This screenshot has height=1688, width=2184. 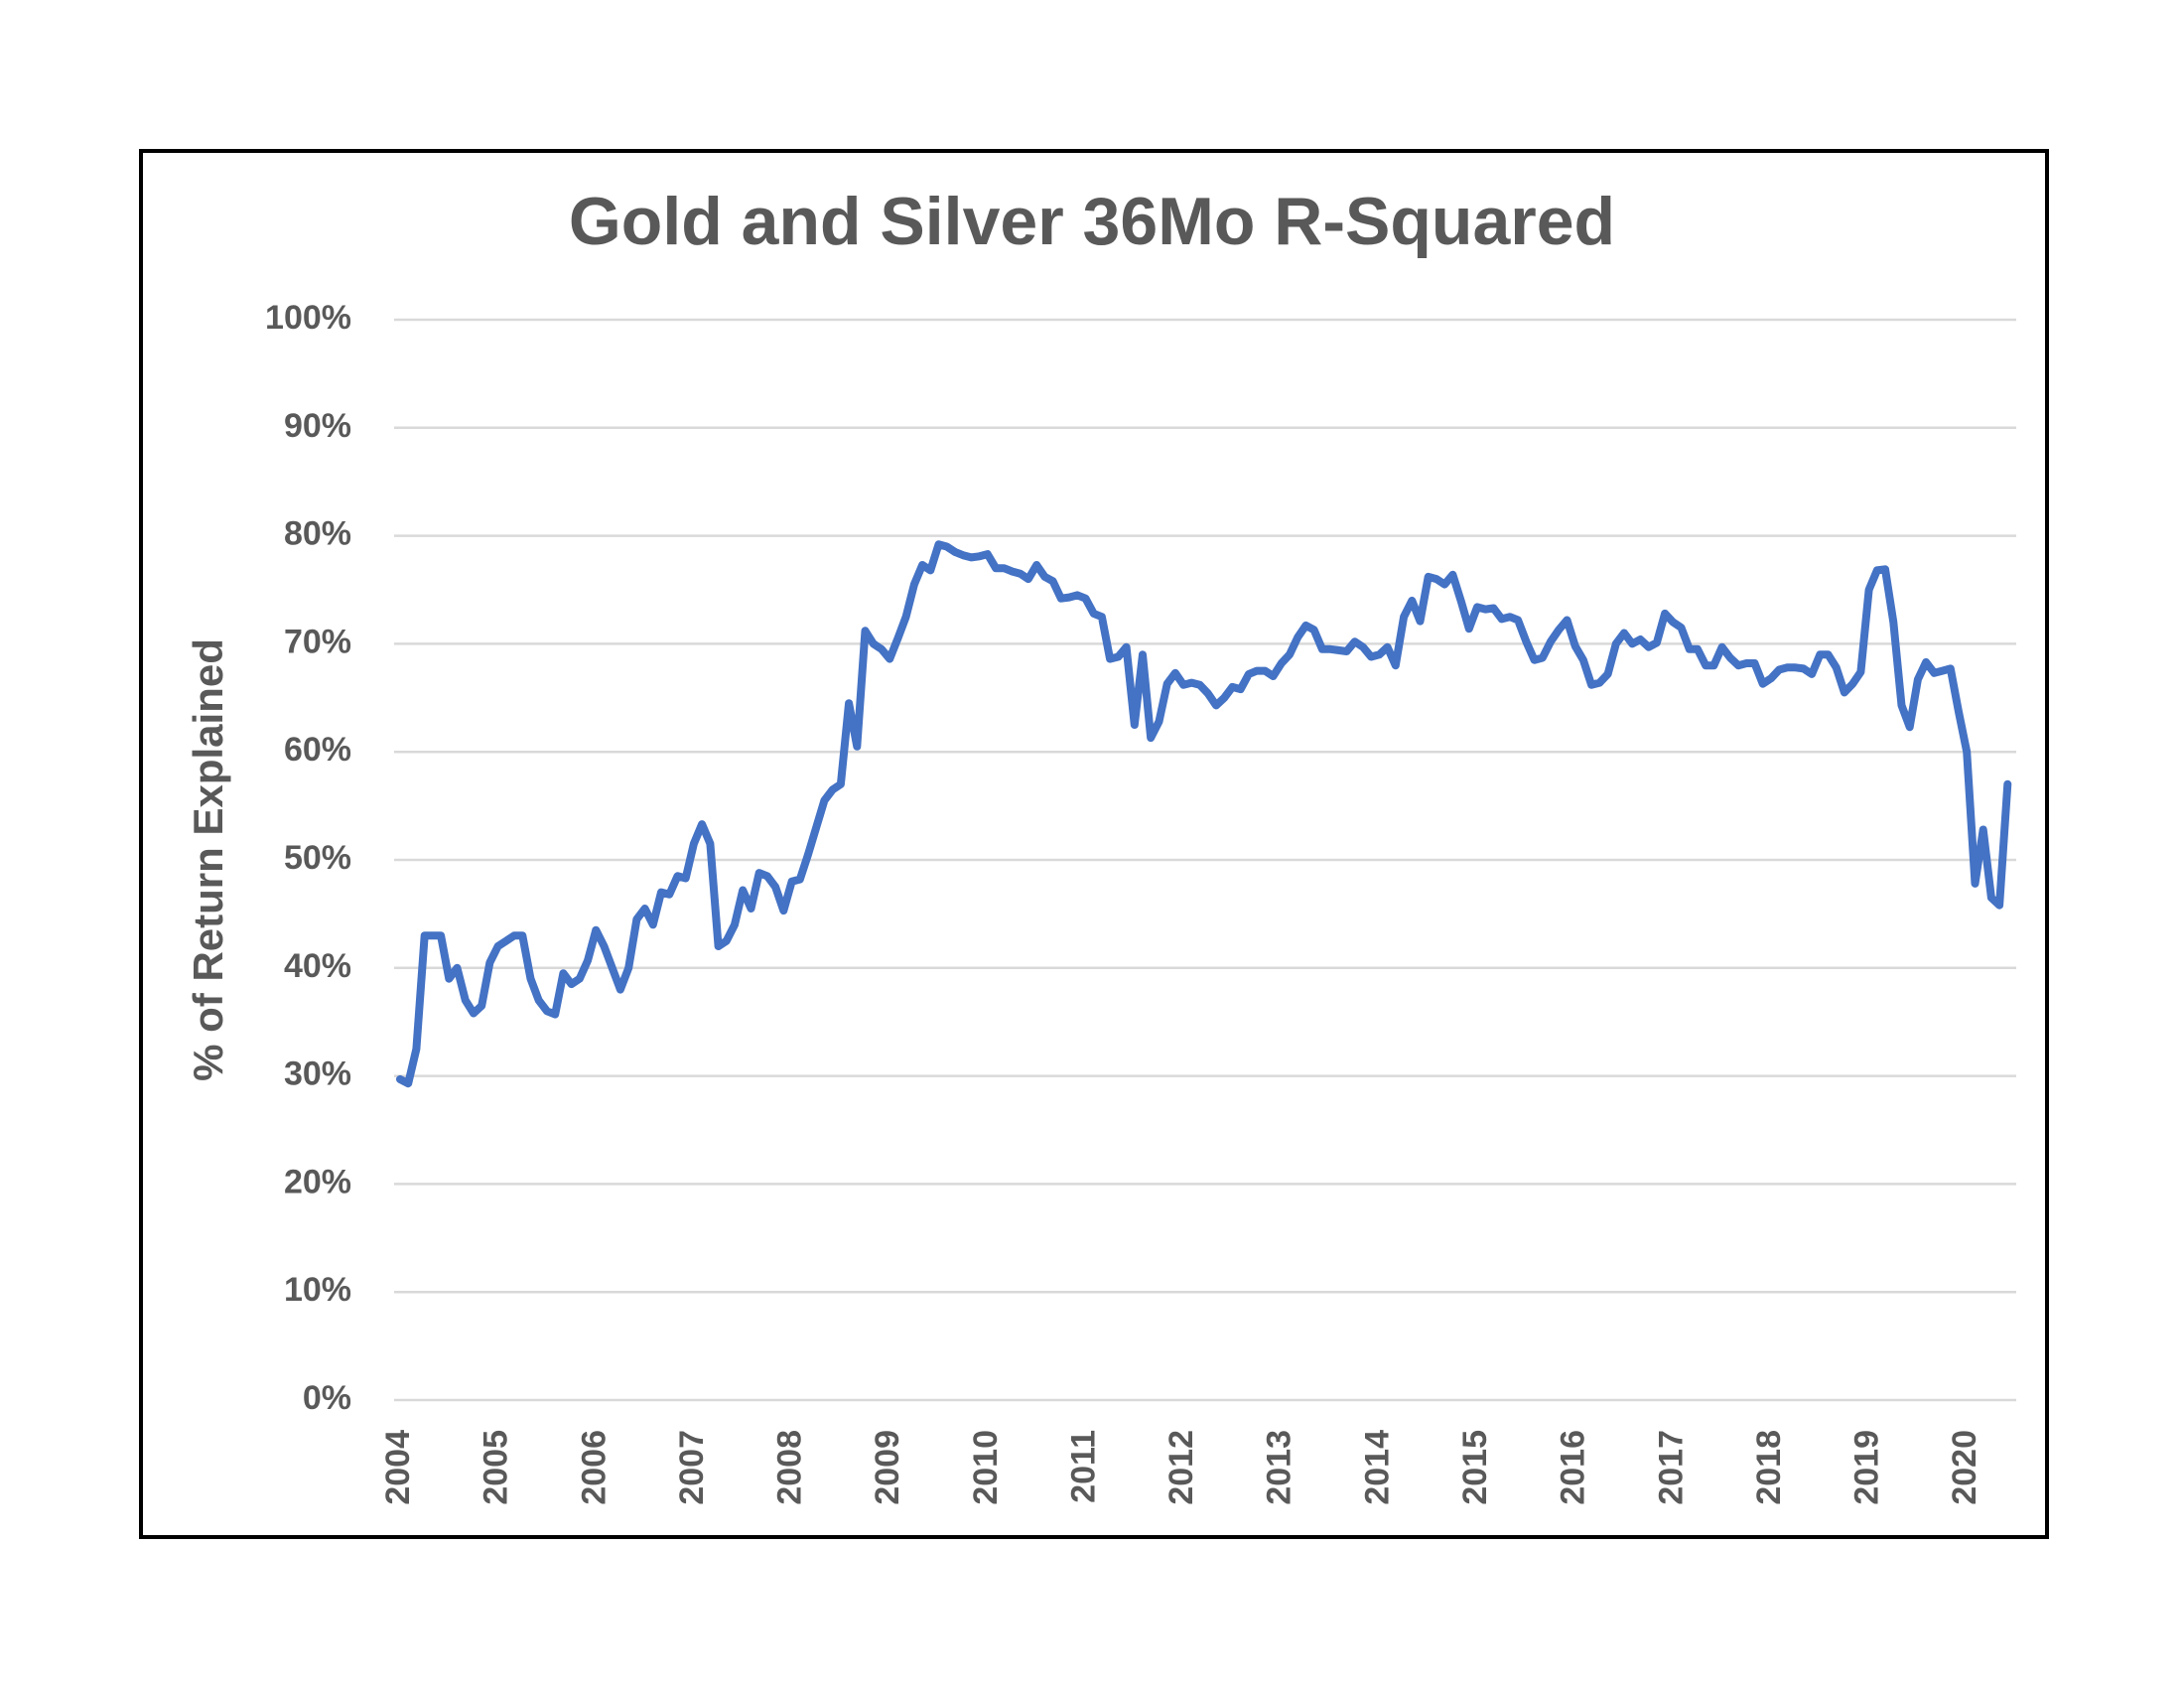 I want to click on x-tick-label: 2011, so click(x=1083, y=1466).